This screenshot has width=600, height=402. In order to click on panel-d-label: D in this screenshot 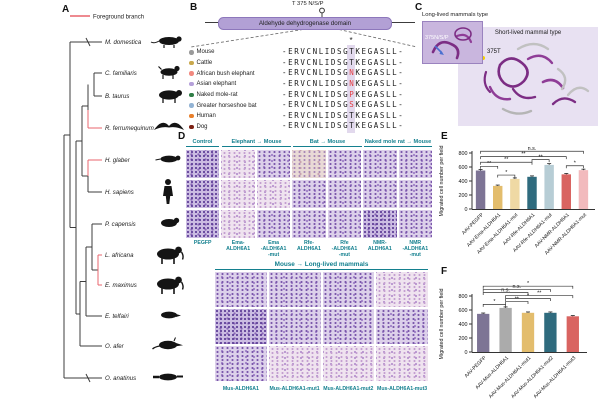, I will do `click(182, 136)`.